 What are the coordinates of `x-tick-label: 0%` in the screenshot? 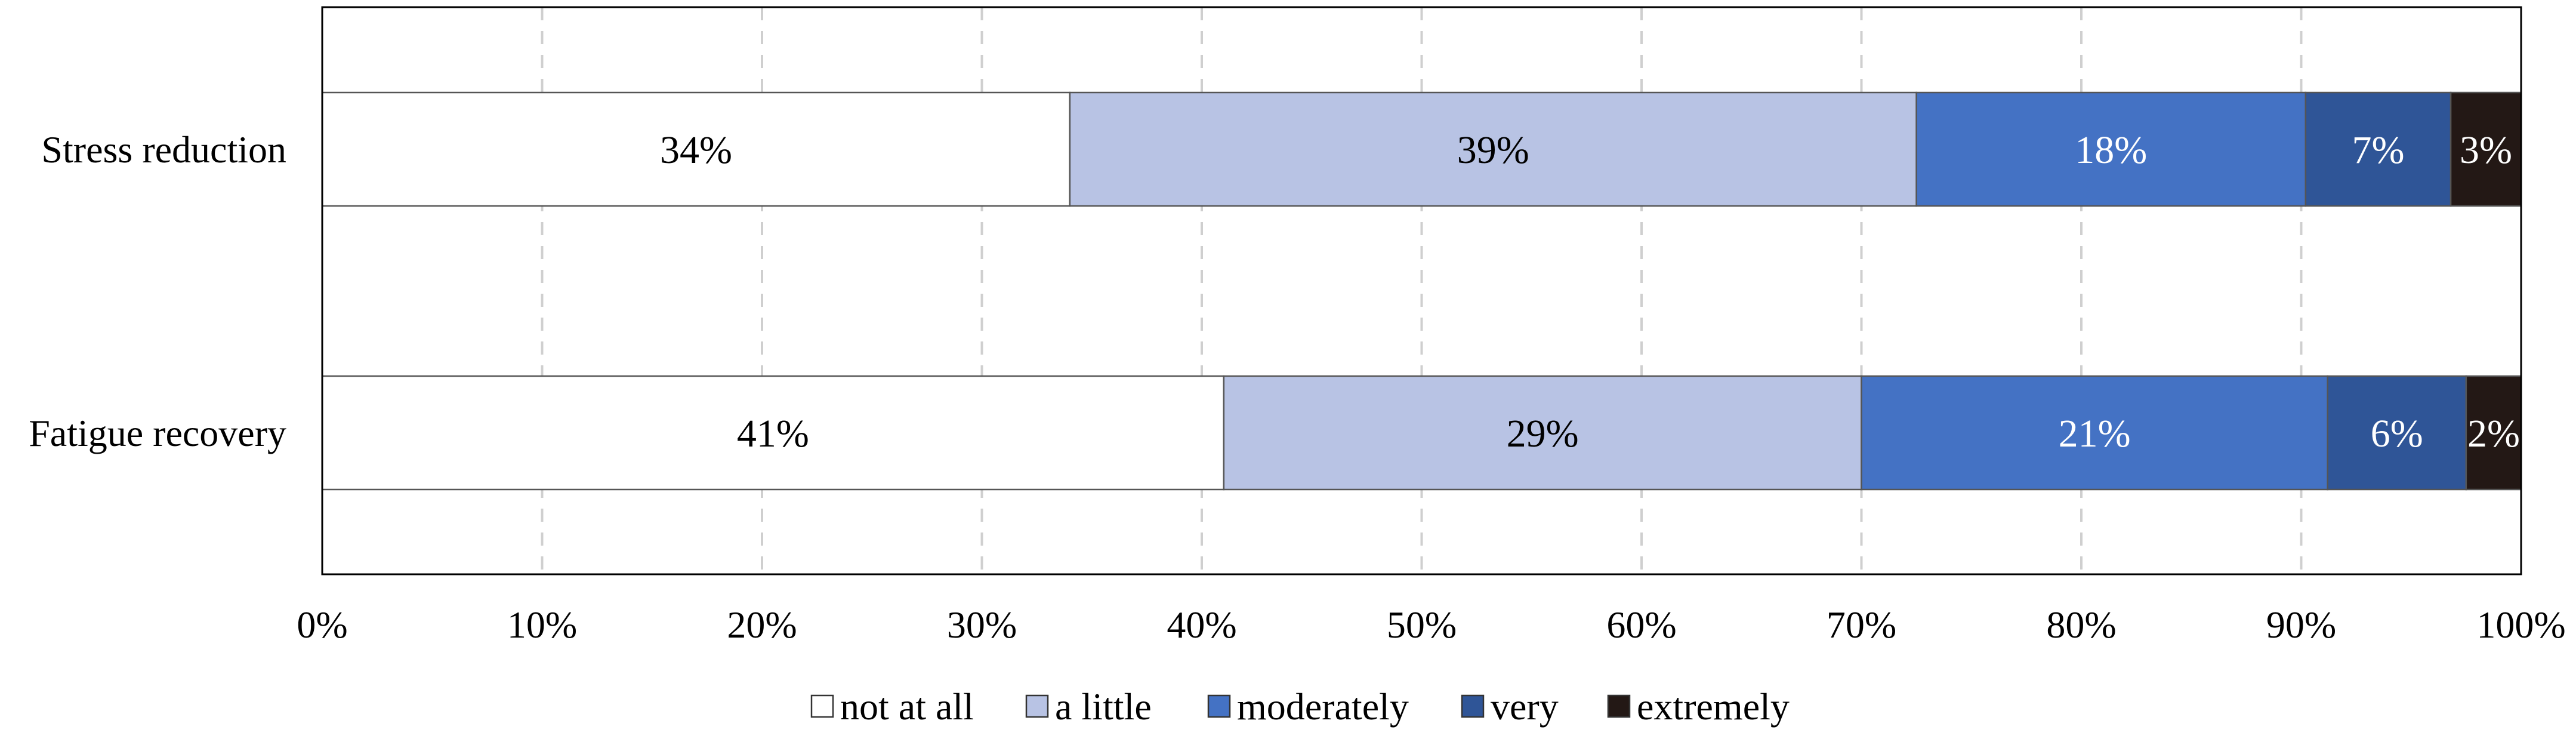 It's located at (322, 625).